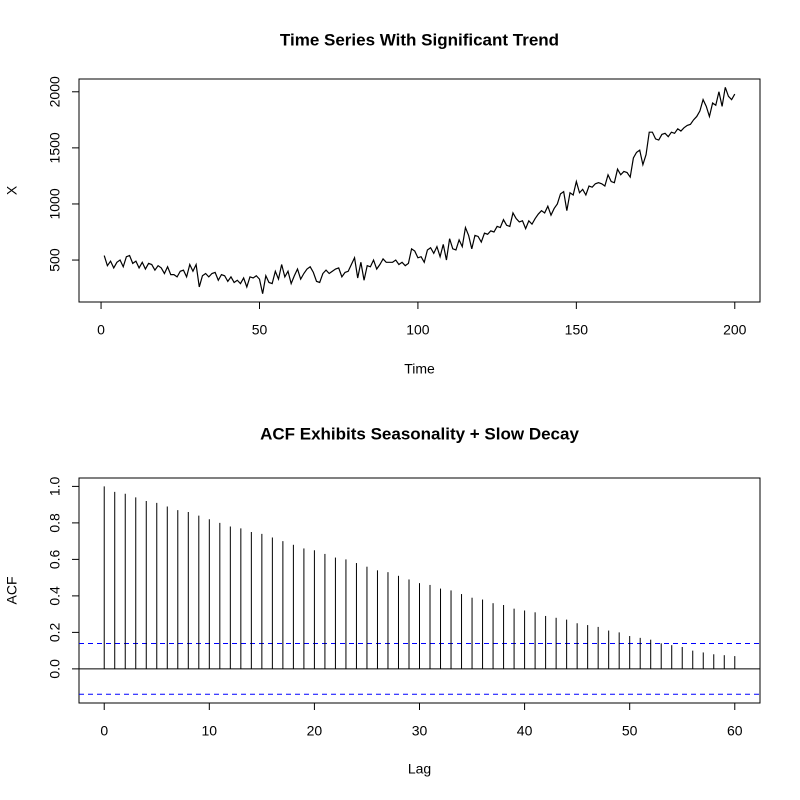  Describe the element at coordinates (55, 147) in the screenshot. I see `y-tick-label: 1500` at that location.